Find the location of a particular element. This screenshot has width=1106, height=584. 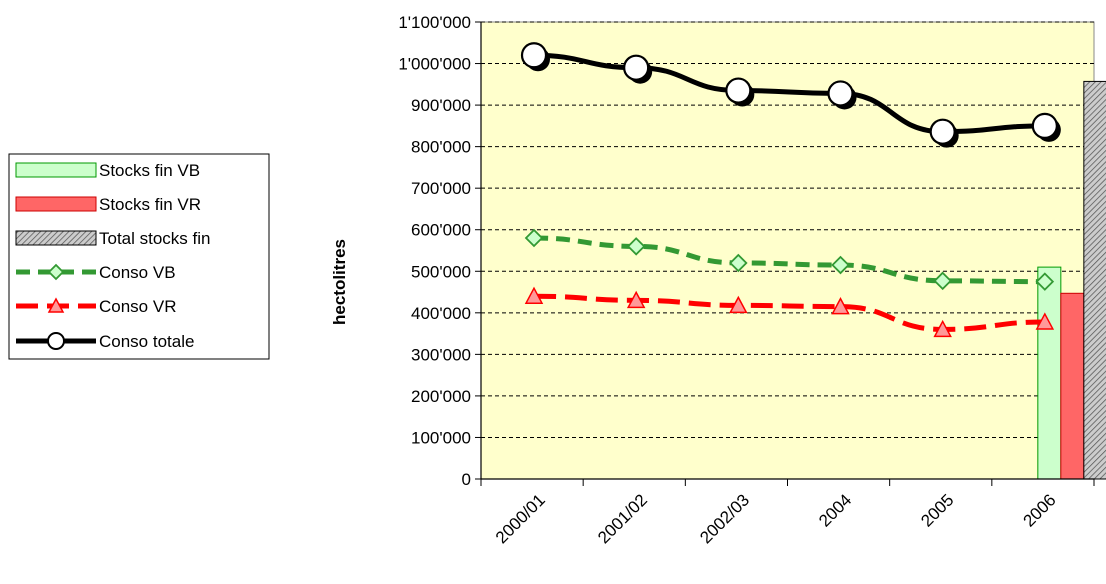

legend-label: Total stocks fin is located at coordinates (155, 238).